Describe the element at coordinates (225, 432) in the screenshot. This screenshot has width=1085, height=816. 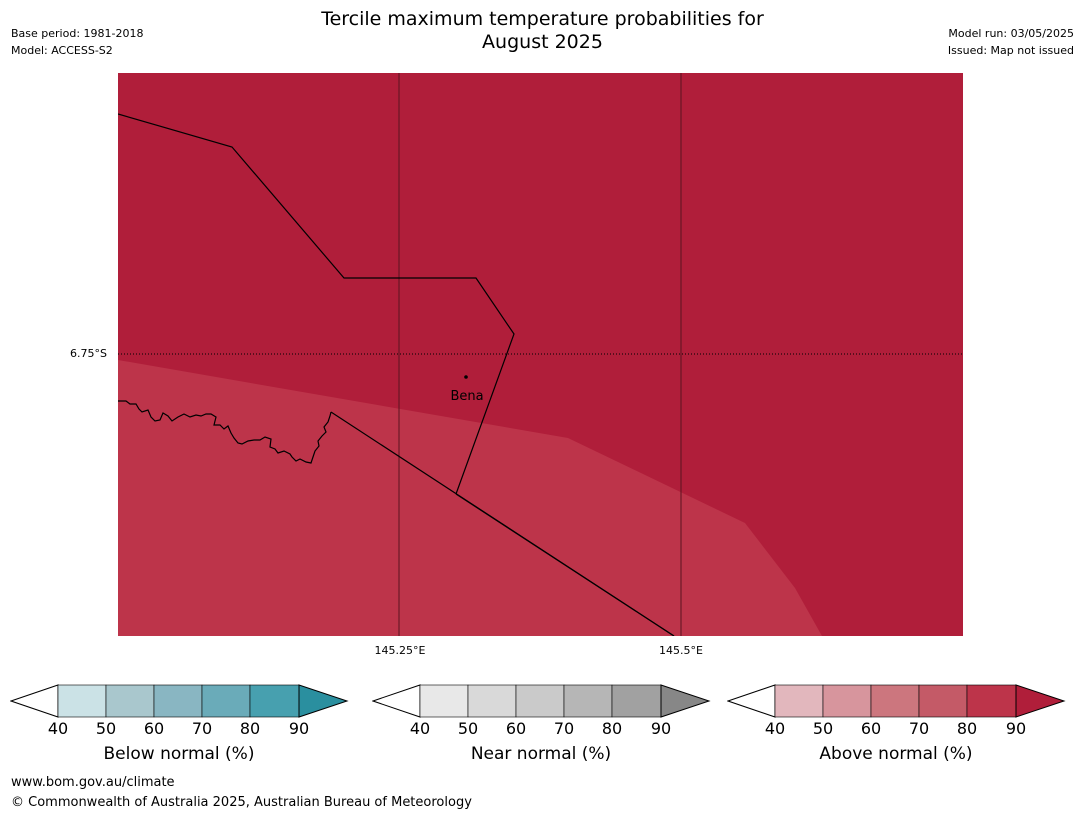
I see `coastline` at that location.